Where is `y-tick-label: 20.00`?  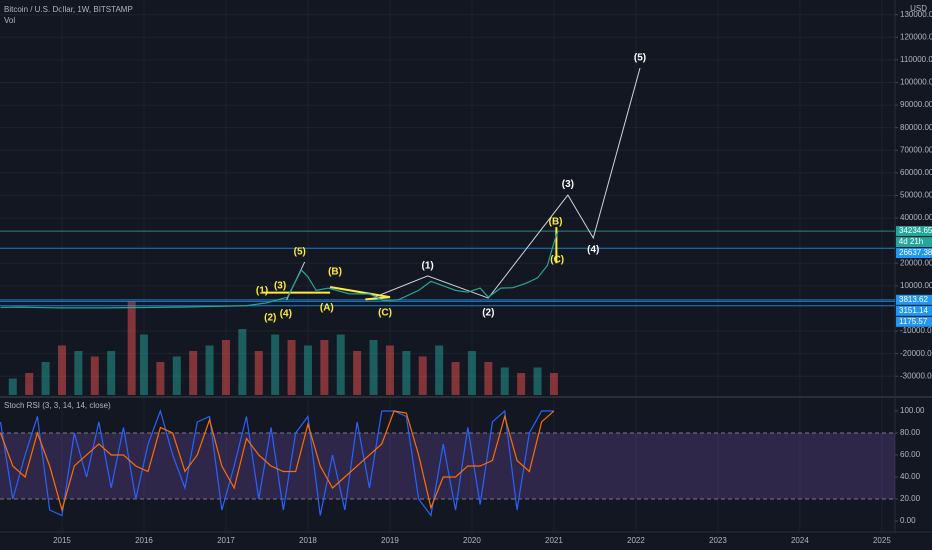 y-tick-label: 20.00 is located at coordinates (910, 498).